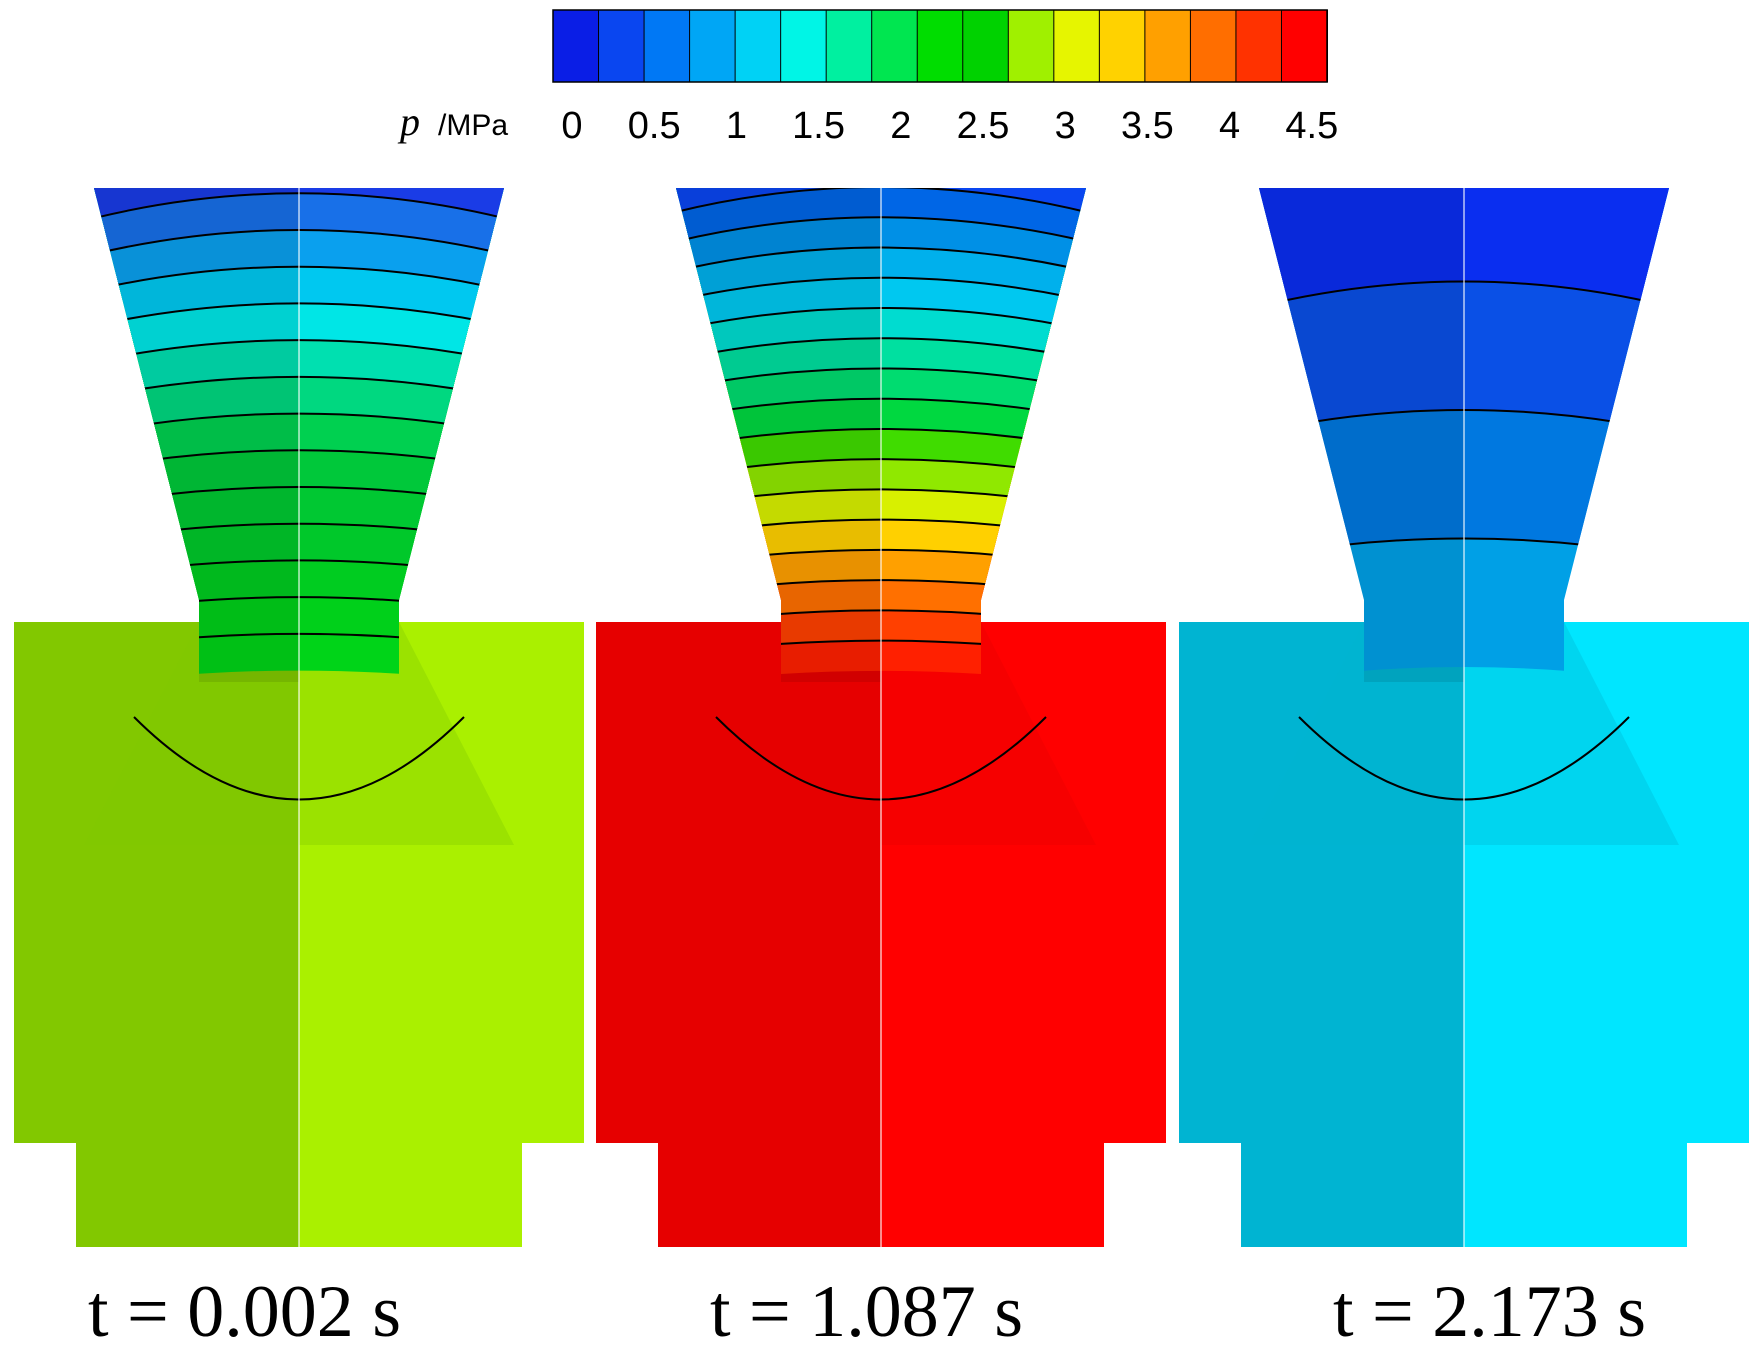  I want to click on colorbar-tick-label: 1.5, so click(818, 126).